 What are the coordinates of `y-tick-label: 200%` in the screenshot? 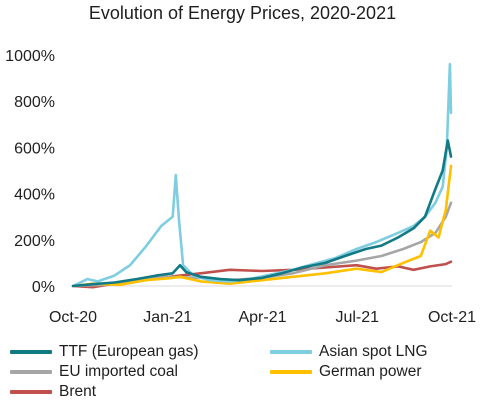 It's located at (34, 241).